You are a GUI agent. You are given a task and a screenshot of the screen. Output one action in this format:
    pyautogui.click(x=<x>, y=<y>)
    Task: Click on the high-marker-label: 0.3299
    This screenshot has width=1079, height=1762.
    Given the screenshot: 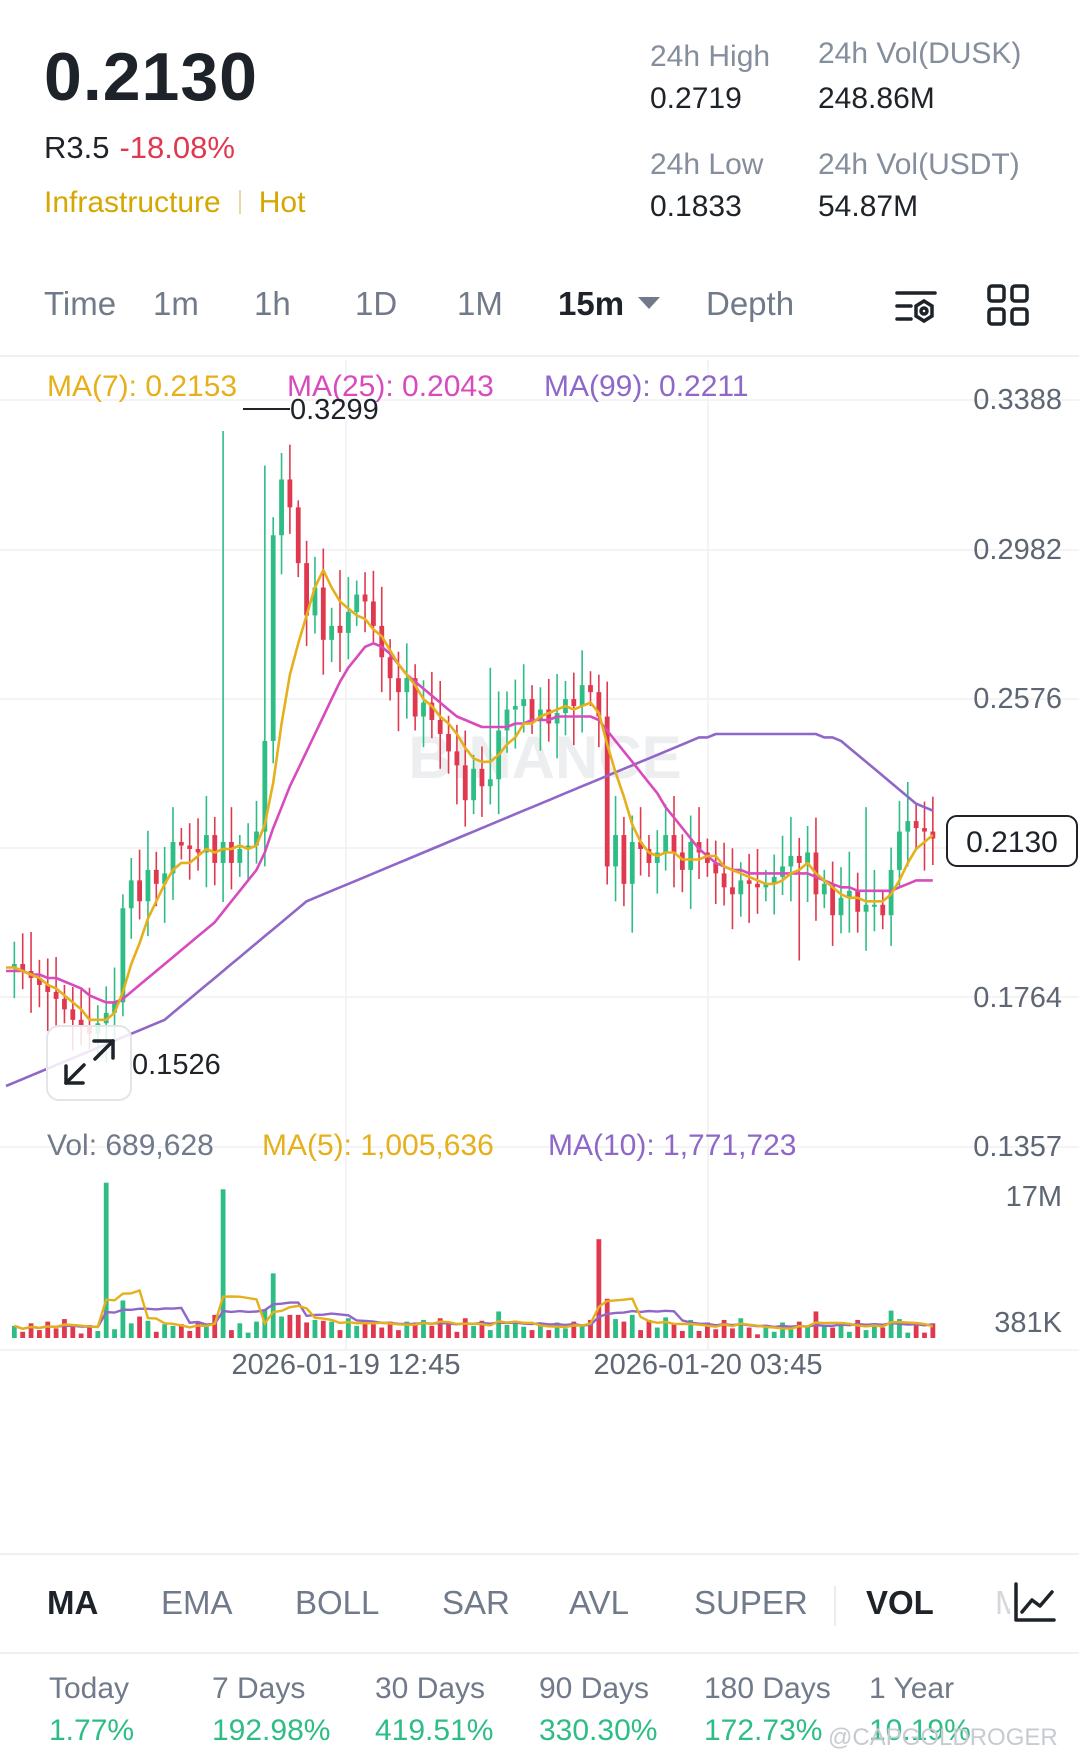 What is the action you would take?
    pyautogui.click(x=334, y=410)
    